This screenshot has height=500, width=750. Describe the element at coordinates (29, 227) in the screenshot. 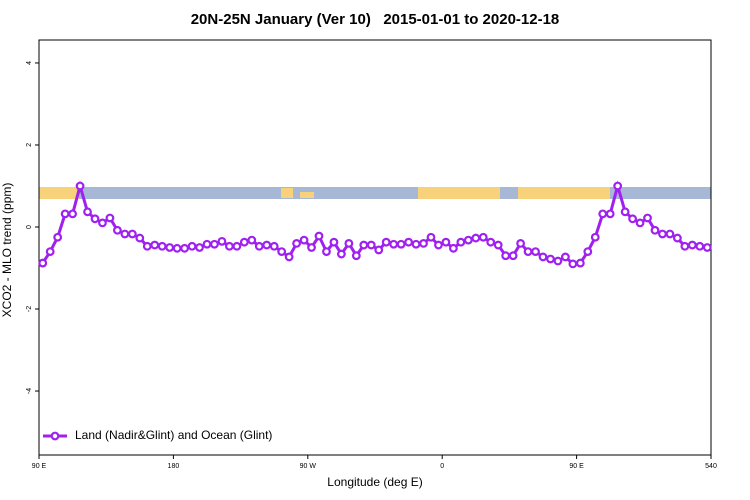

I see `y-tick-label: 0` at that location.